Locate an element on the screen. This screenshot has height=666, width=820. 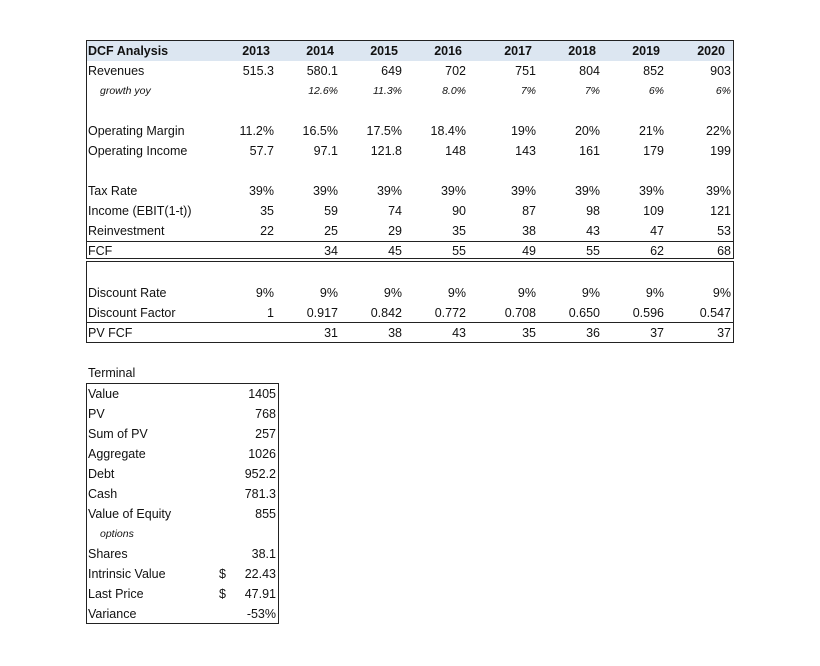
year-header: 2019 is located at coordinates (646, 51).